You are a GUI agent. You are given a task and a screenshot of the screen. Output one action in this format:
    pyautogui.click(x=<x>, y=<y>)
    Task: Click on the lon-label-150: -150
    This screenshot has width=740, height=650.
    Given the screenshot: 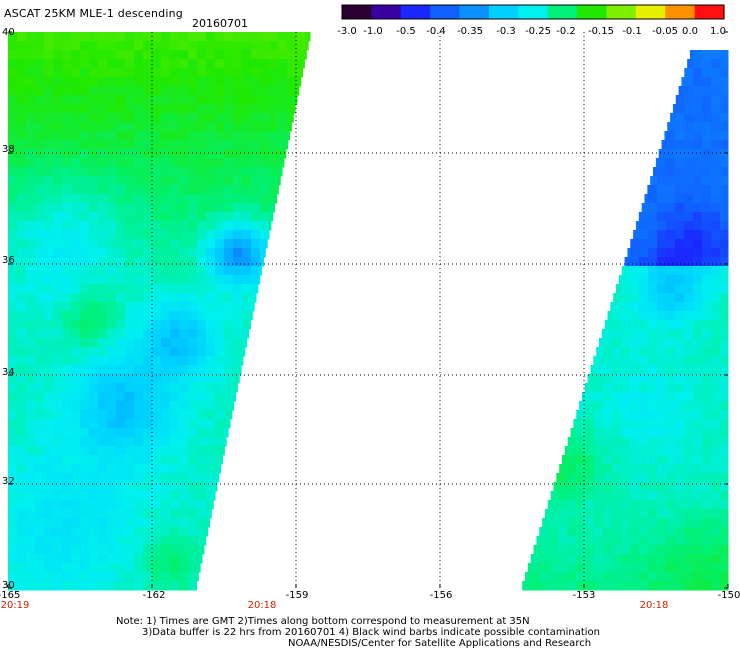 What is the action you would take?
    pyautogui.click(x=728, y=595)
    